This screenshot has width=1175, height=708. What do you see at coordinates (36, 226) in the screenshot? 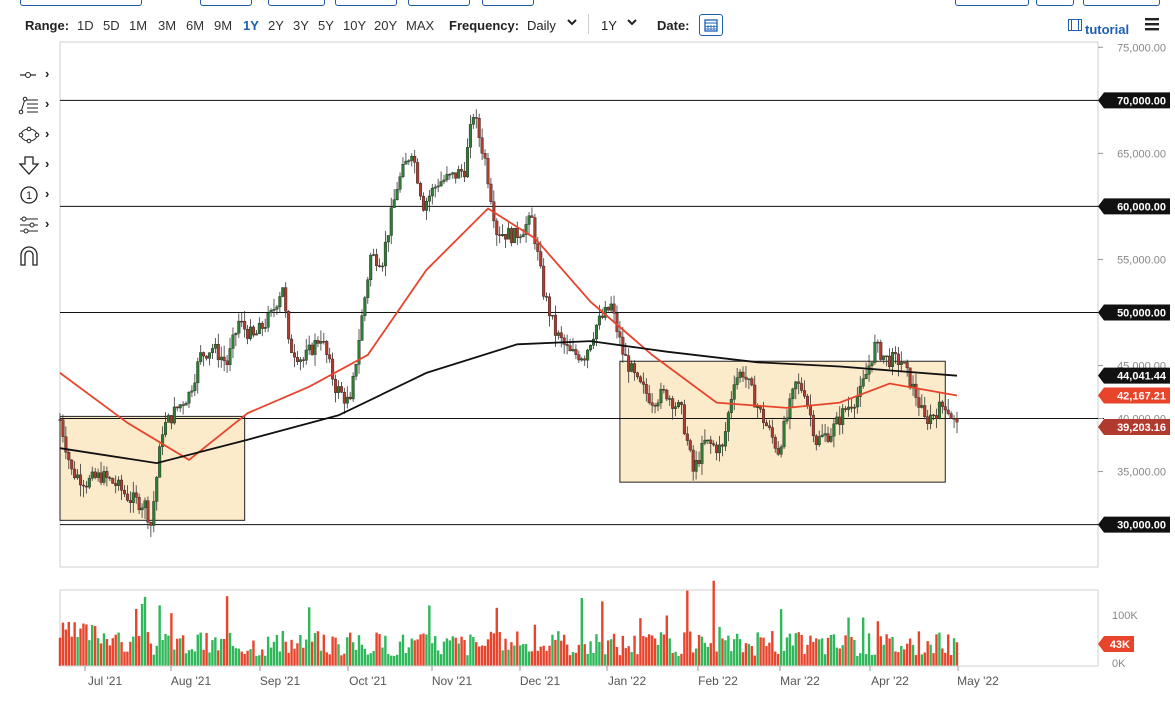
I see `indicator-tool: ›` at bounding box center [36, 226].